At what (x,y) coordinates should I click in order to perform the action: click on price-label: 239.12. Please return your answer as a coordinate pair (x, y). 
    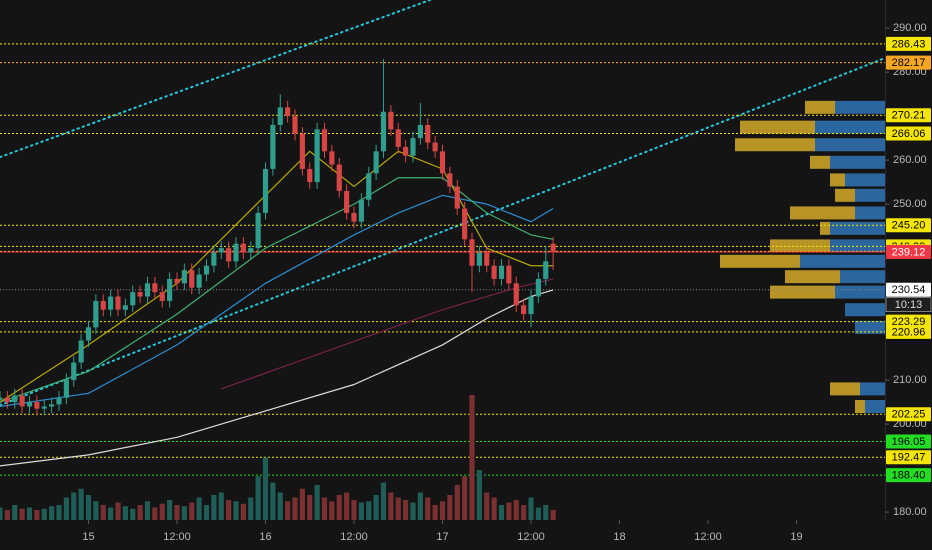
    Looking at the image, I should click on (909, 252).